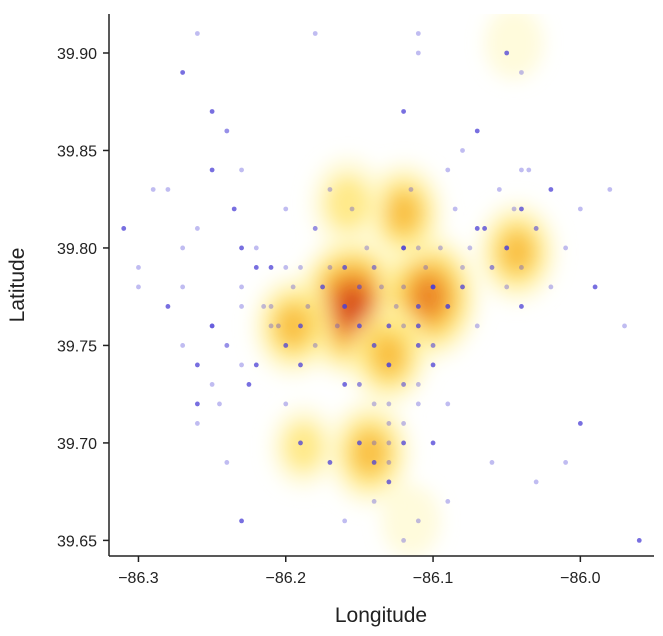 This screenshot has height=636, width=663. Describe the element at coordinates (77, 249) in the screenshot. I see `y-tick-label: 39.80` at that location.